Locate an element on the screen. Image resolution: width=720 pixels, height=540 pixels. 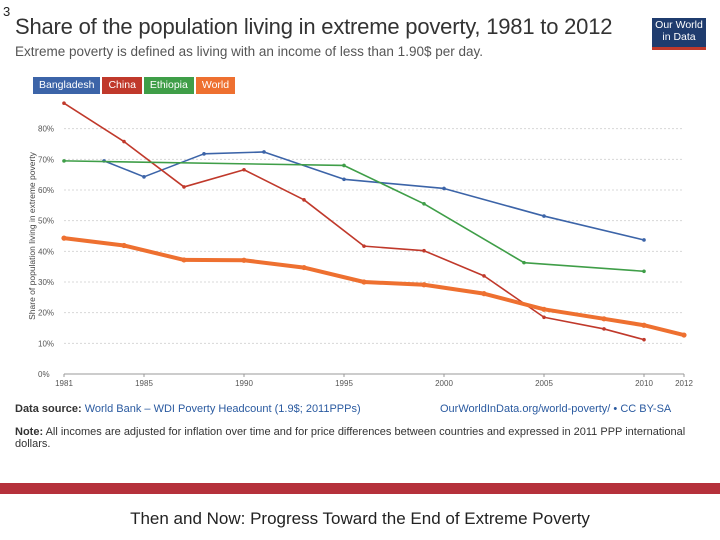
owid-logo: Our World in Data is located at coordinates (679, 34).